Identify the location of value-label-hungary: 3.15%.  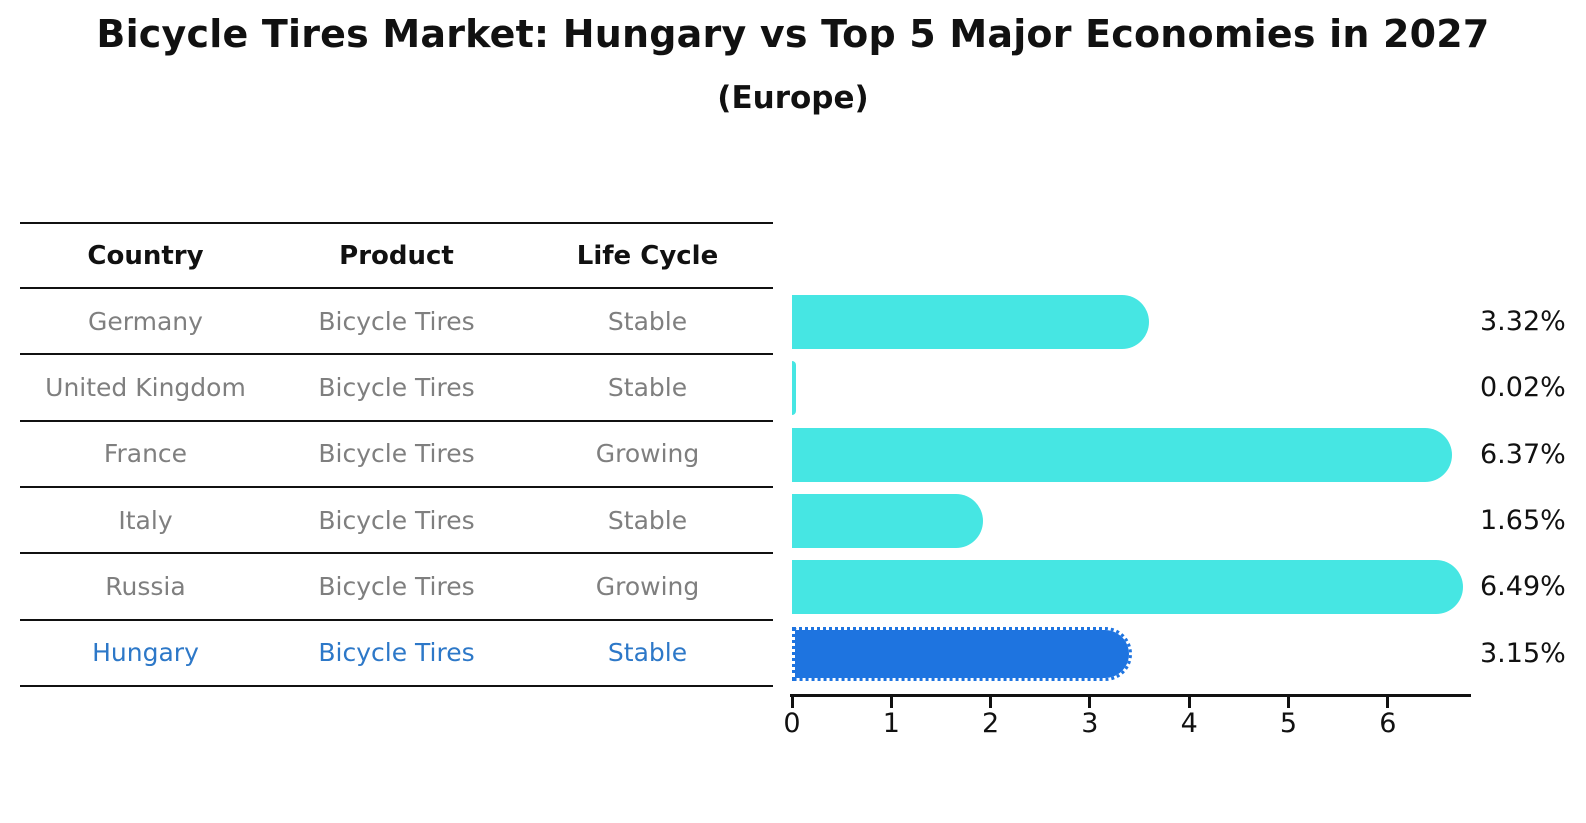
(1523, 653).